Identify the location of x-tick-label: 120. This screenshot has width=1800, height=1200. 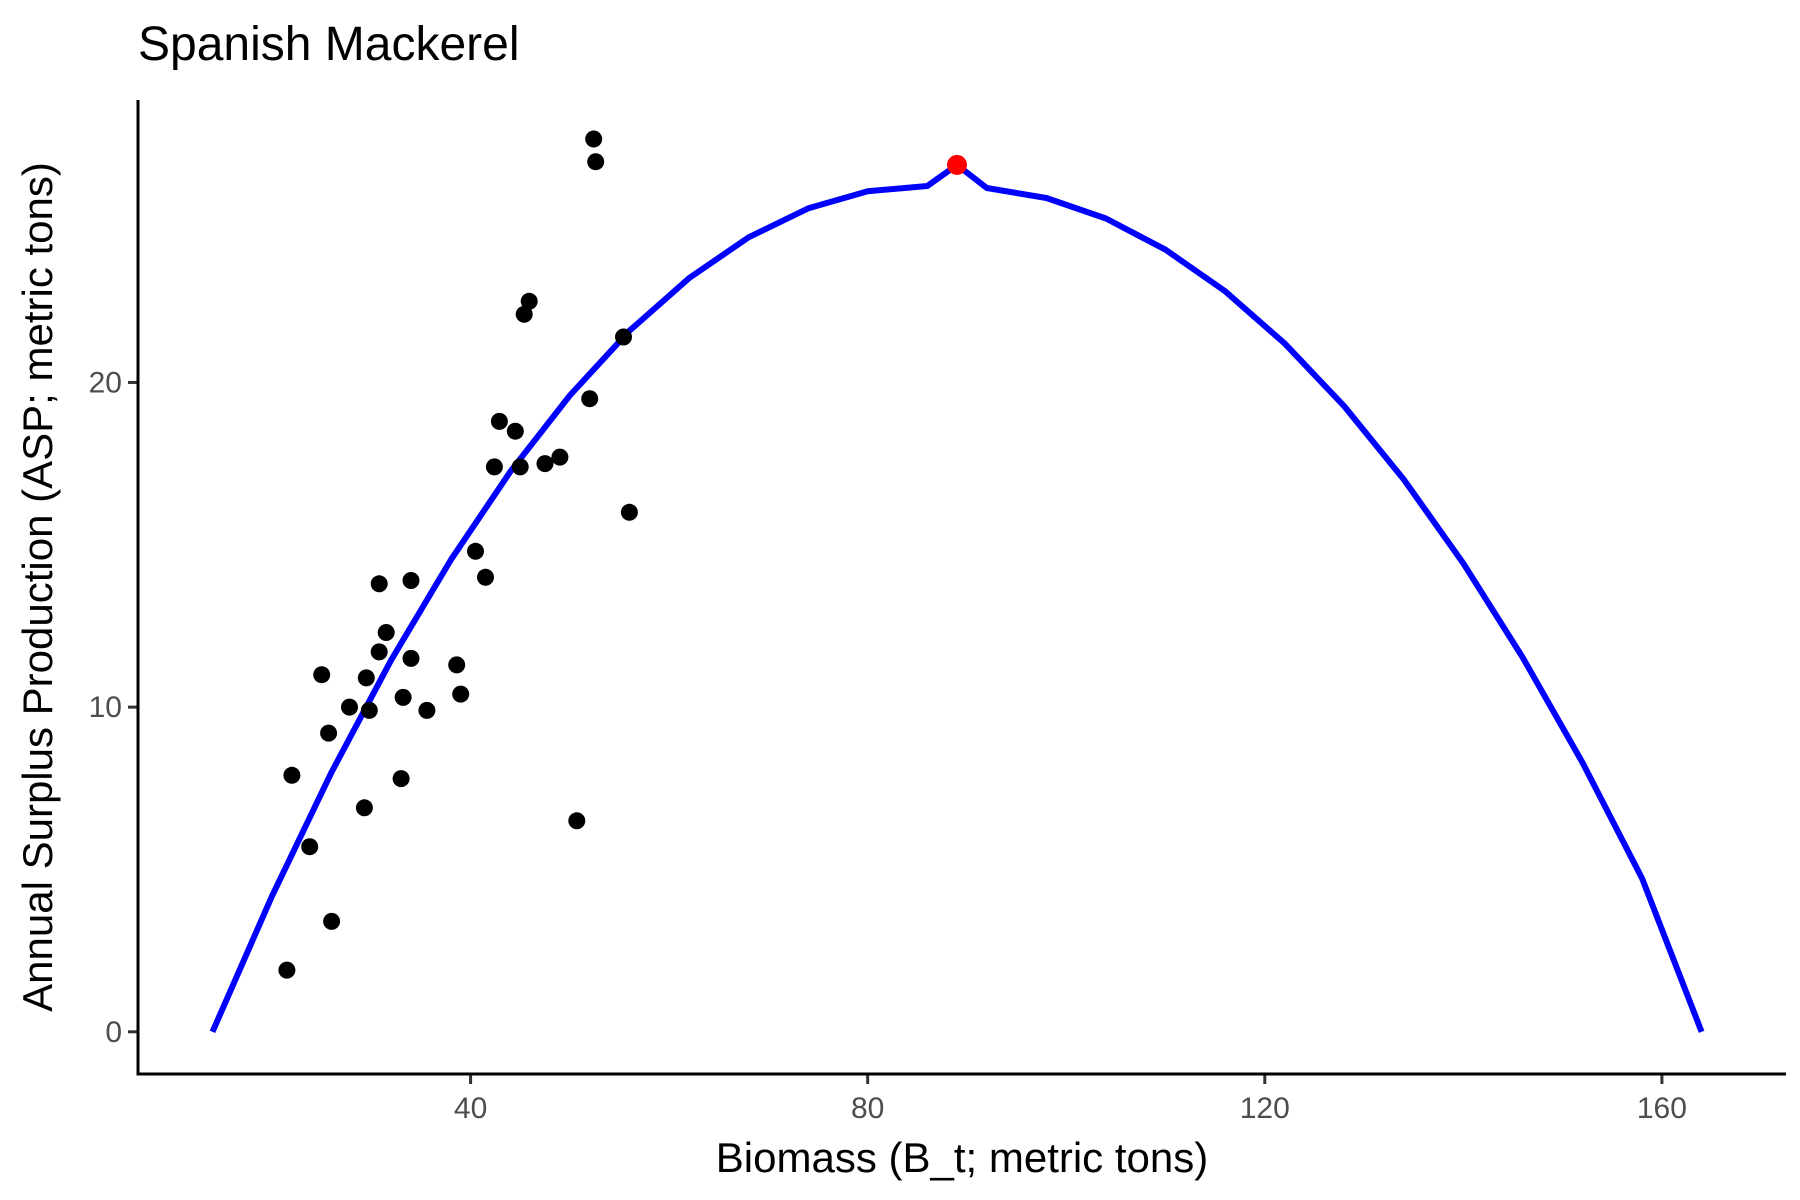
(1265, 1108).